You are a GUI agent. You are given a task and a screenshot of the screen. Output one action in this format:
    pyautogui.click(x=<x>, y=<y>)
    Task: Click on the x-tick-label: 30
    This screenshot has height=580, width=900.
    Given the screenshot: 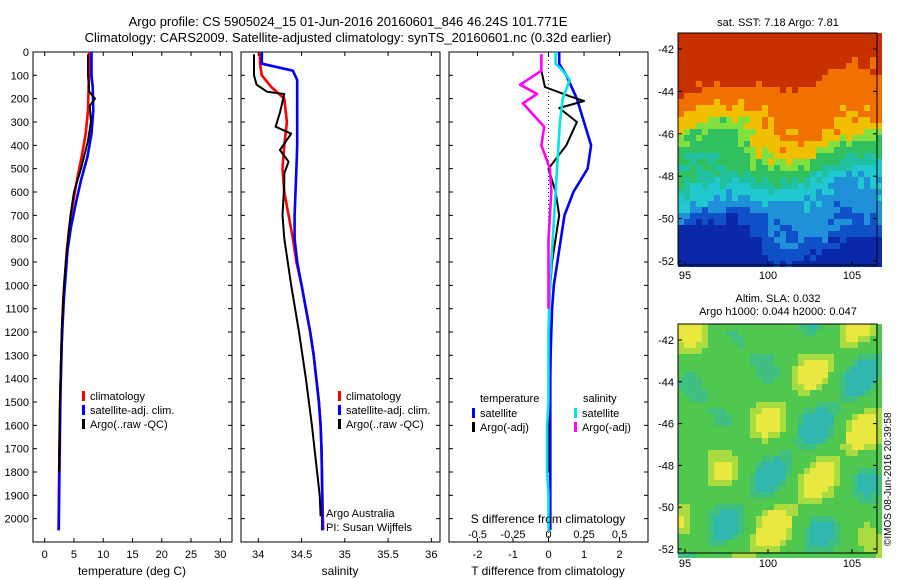 What is the action you would take?
    pyautogui.click(x=220, y=555)
    